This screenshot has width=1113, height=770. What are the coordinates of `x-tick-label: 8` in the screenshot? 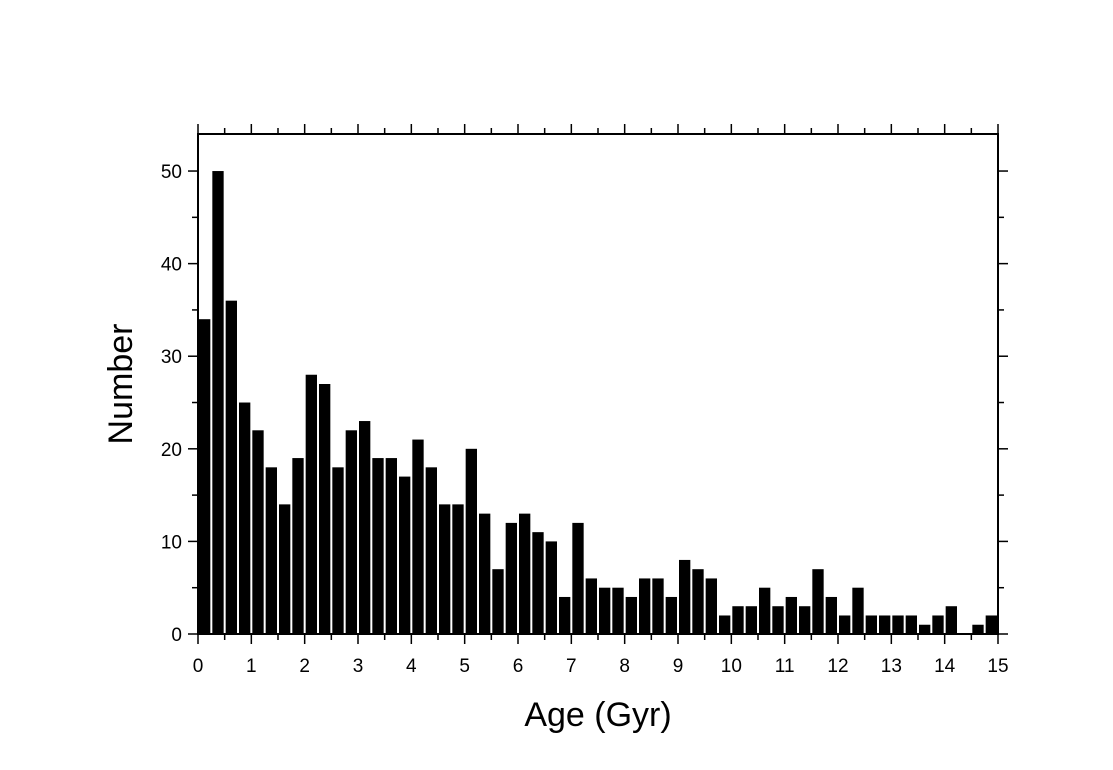 It's located at (624, 666).